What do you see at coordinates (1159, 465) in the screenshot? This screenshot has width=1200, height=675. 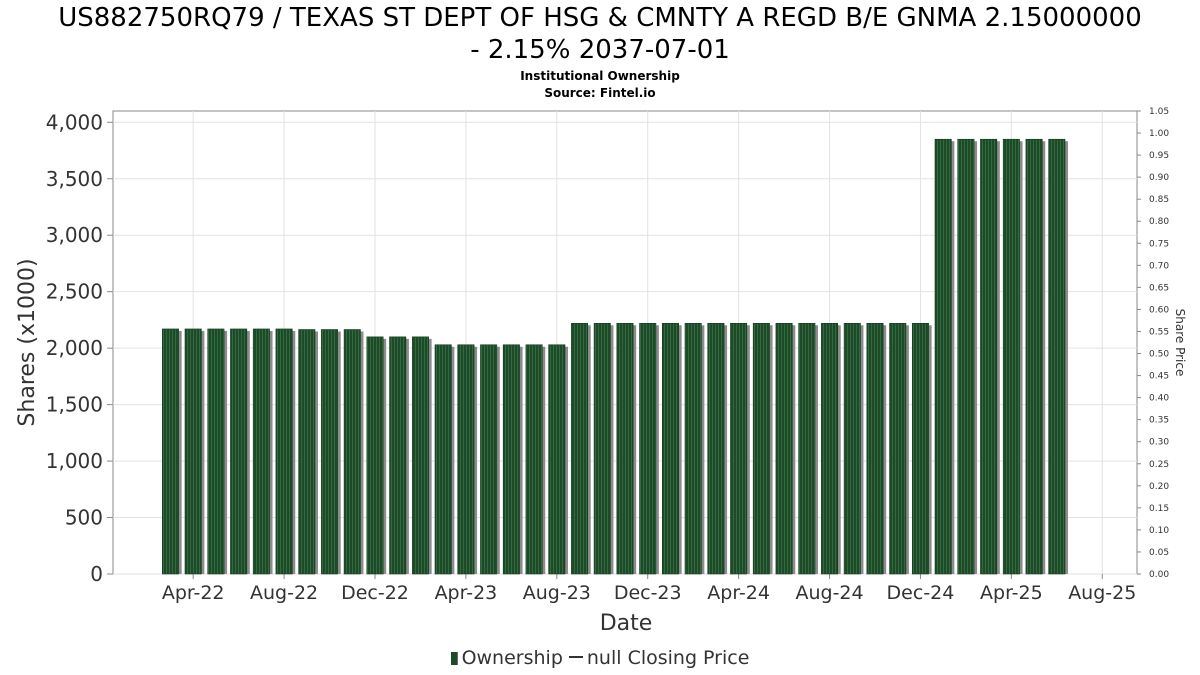 I see `y2-tick-label: 0.25` at bounding box center [1159, 465].